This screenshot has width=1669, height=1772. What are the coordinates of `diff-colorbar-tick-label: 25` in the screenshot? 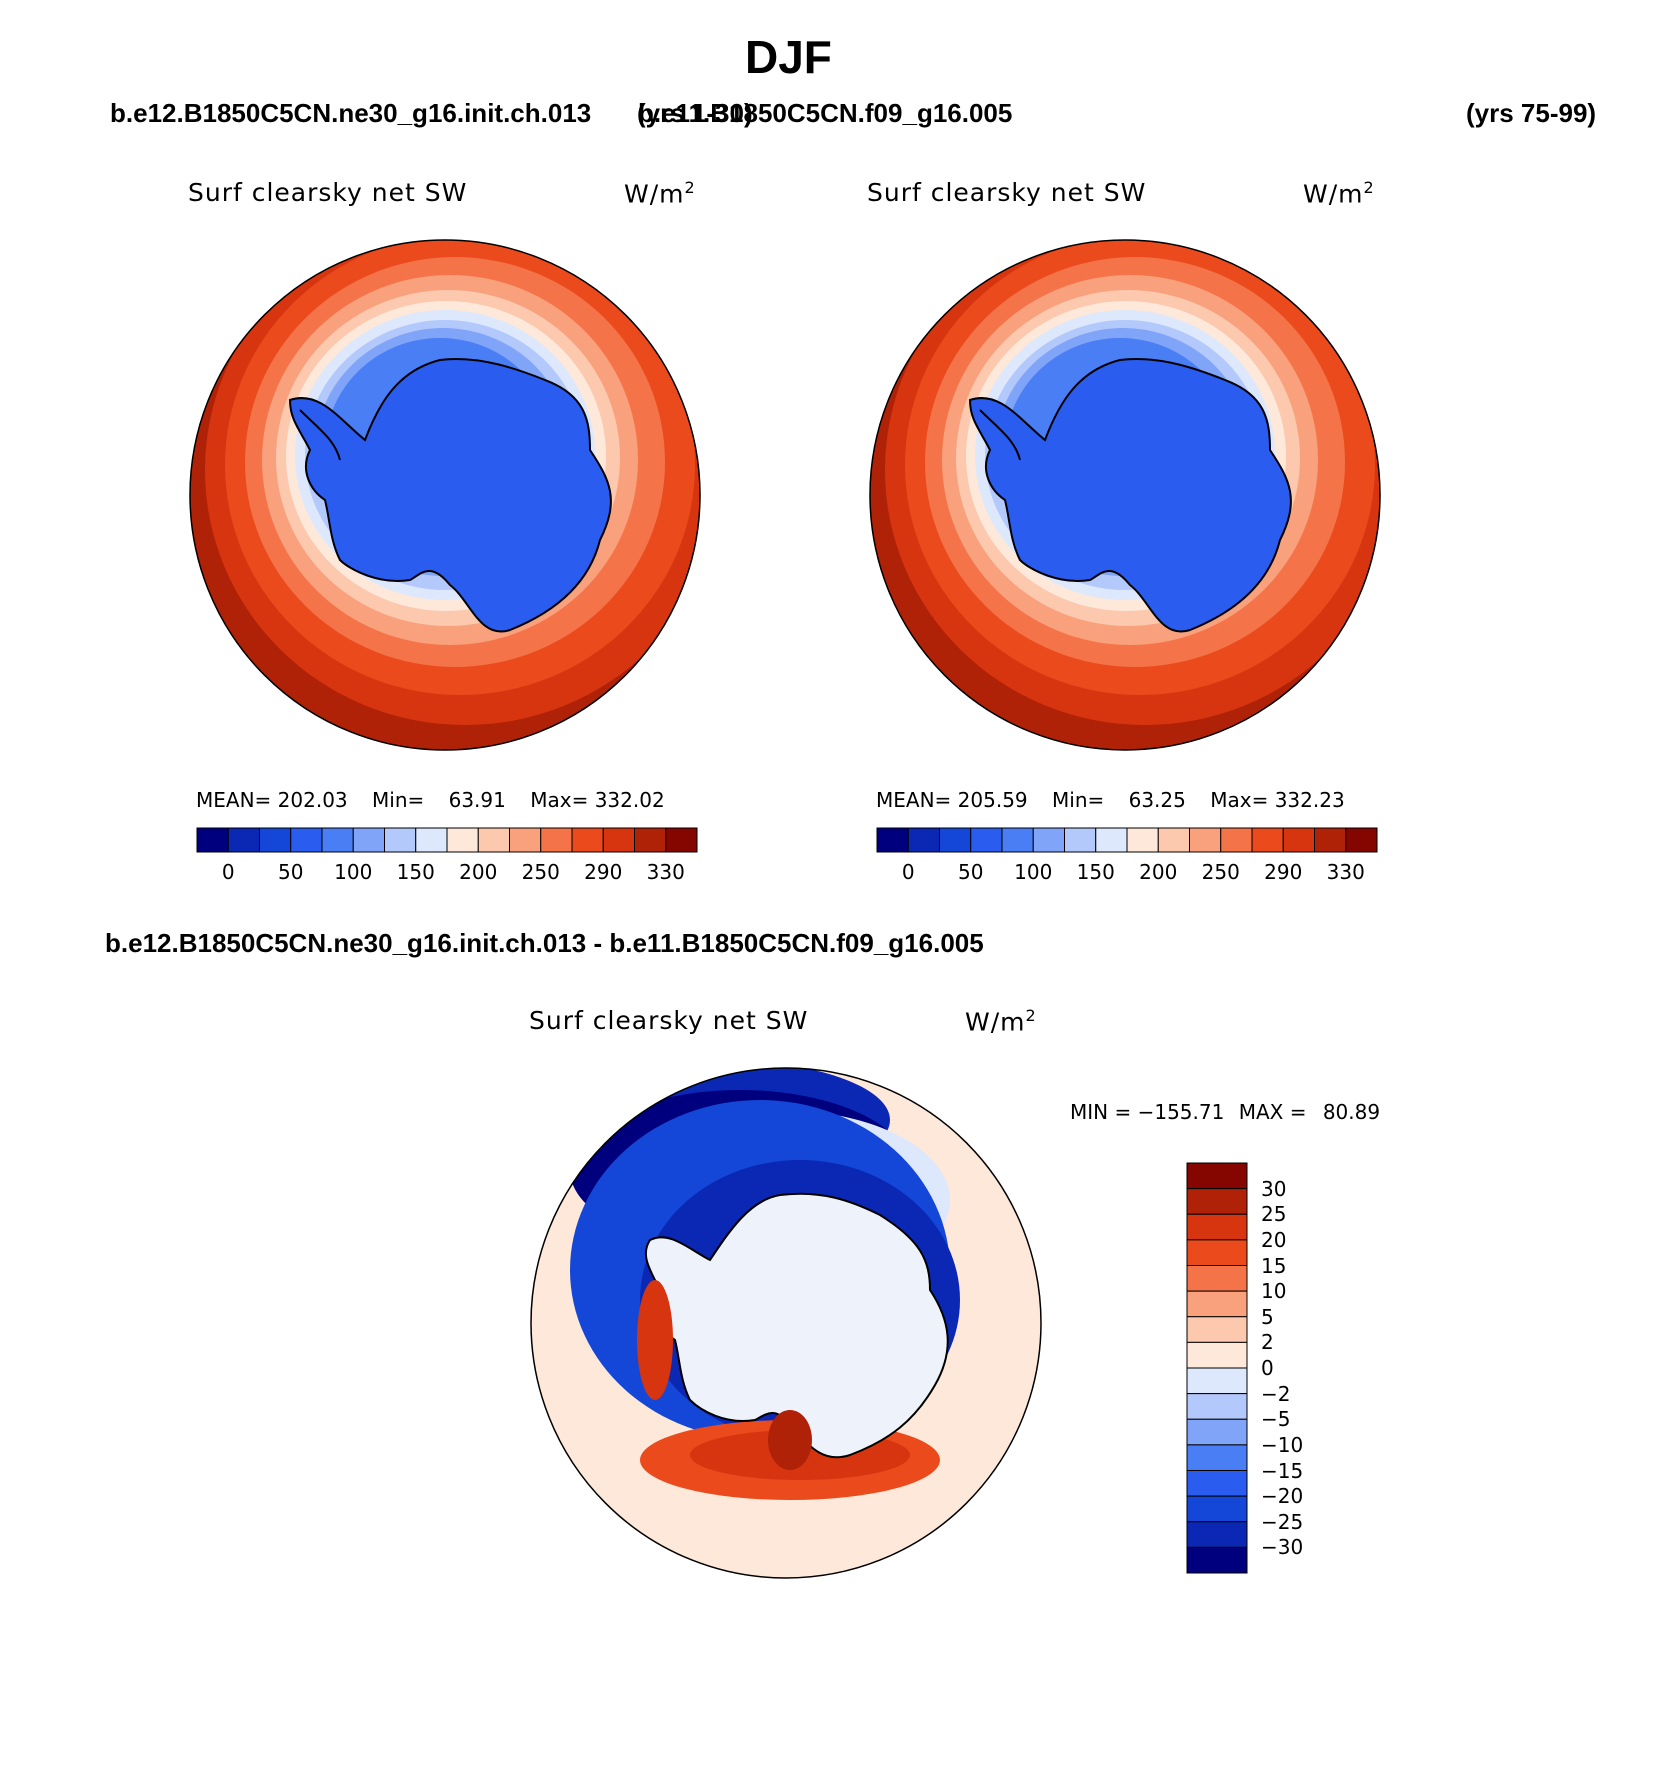 It's located at (1274, 1214).